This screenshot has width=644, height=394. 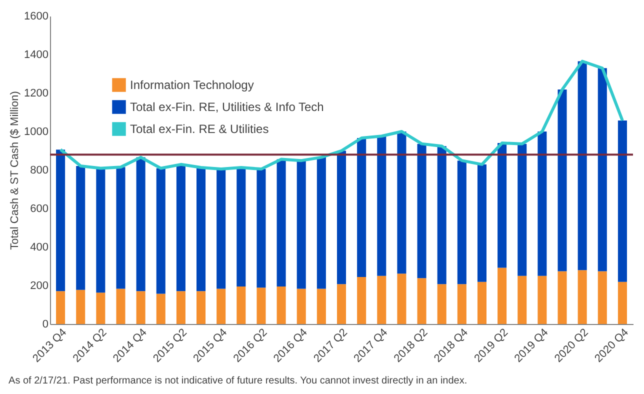 I want to click on y-tick-label: 1000, so click(x=36, y=132).